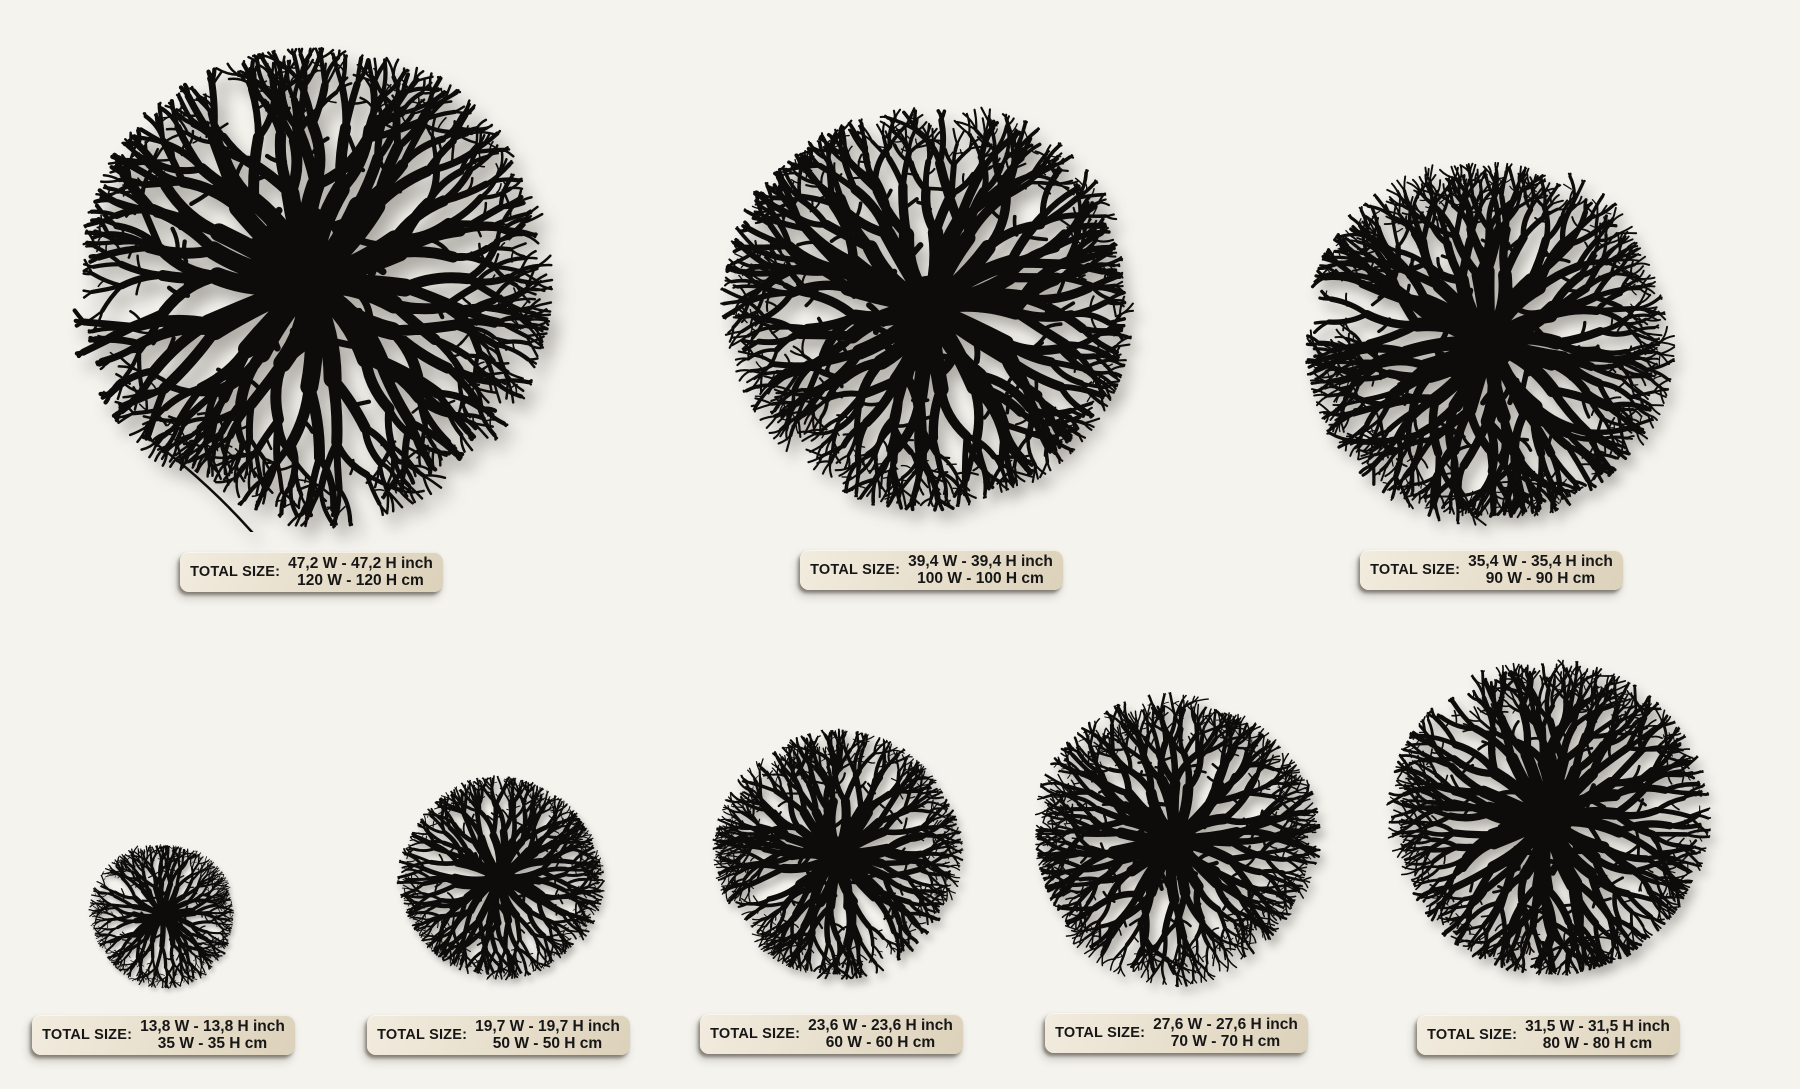 This screenshot has height=1089, width=1800. I want to click on size-inch-text: 39,4 W - 39,4 H inch, so click(980, 561).